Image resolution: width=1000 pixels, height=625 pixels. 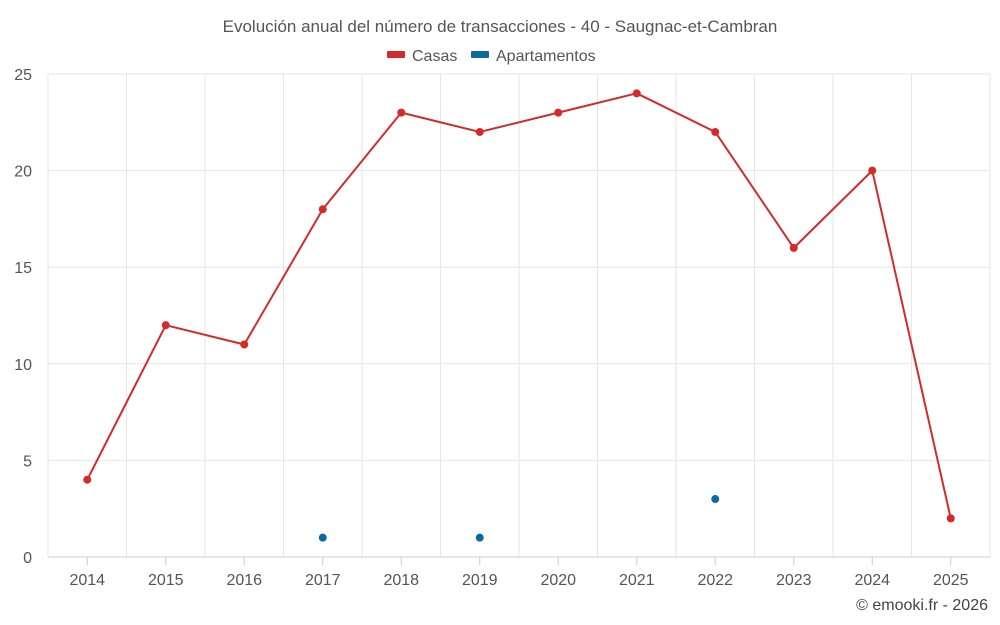 I want to click on data-point-casas-2016, so click(x=244, y=344).